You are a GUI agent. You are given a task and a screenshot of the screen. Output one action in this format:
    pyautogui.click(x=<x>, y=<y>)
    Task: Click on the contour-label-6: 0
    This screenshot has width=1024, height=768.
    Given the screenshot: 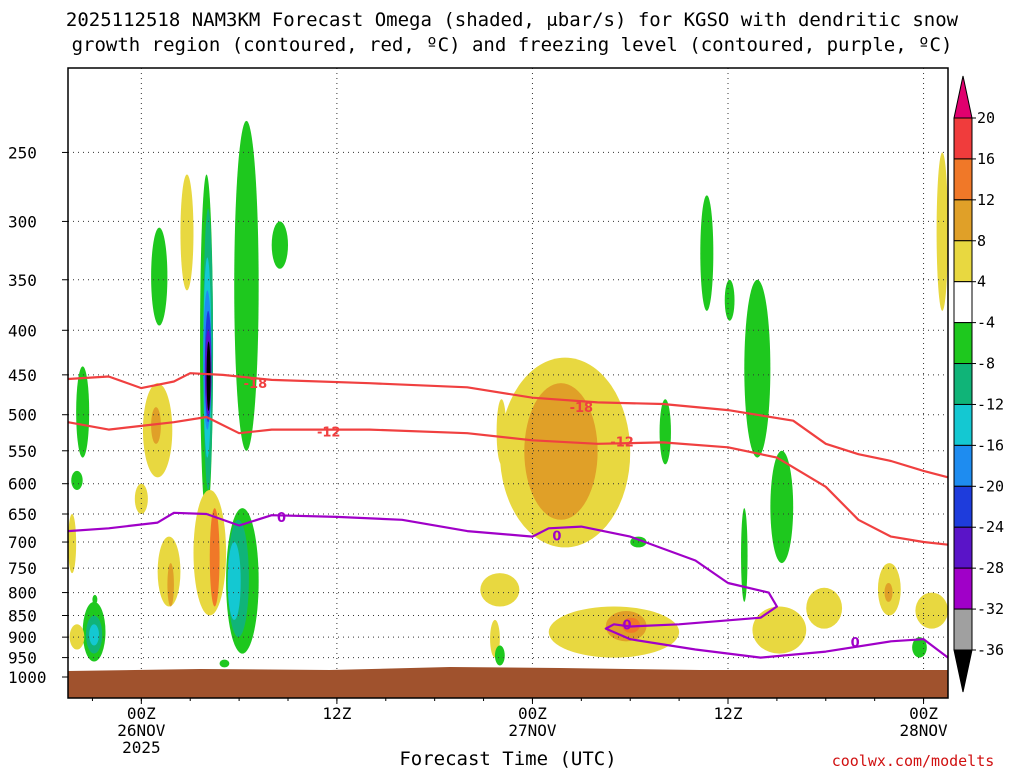 What is the action you would take?
    pyautogui.click(x=626, y=625)
    